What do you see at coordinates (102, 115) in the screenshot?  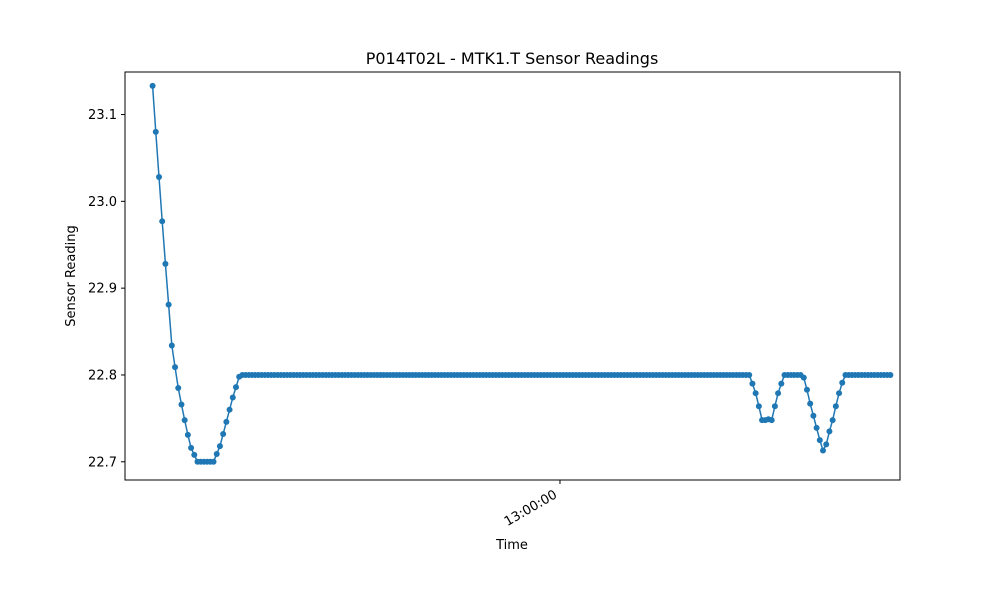 I see `y-tick-label: 23.1` at bounding box center [102, 115].